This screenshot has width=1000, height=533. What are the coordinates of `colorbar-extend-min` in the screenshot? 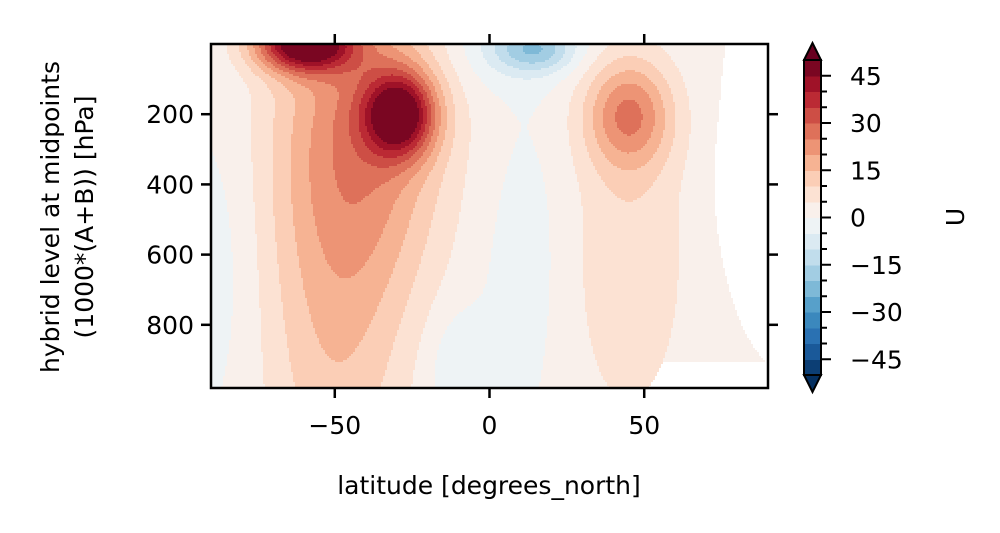 It's located at (812, 384).